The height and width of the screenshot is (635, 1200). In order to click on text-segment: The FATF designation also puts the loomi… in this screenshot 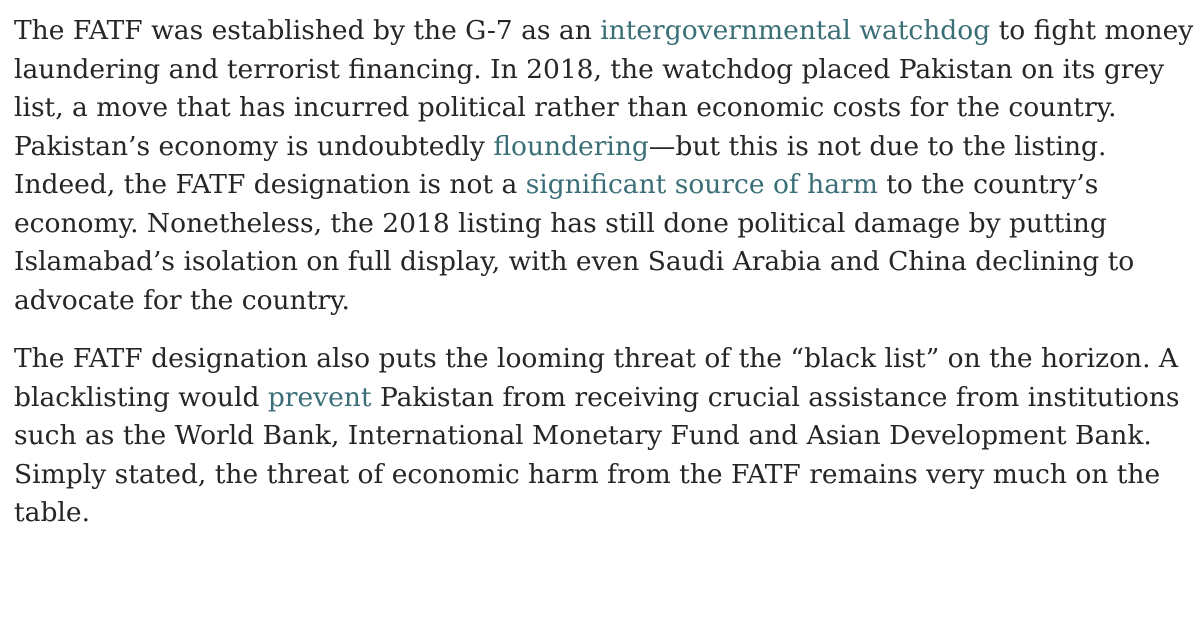, I will do `click(596, 378)`.